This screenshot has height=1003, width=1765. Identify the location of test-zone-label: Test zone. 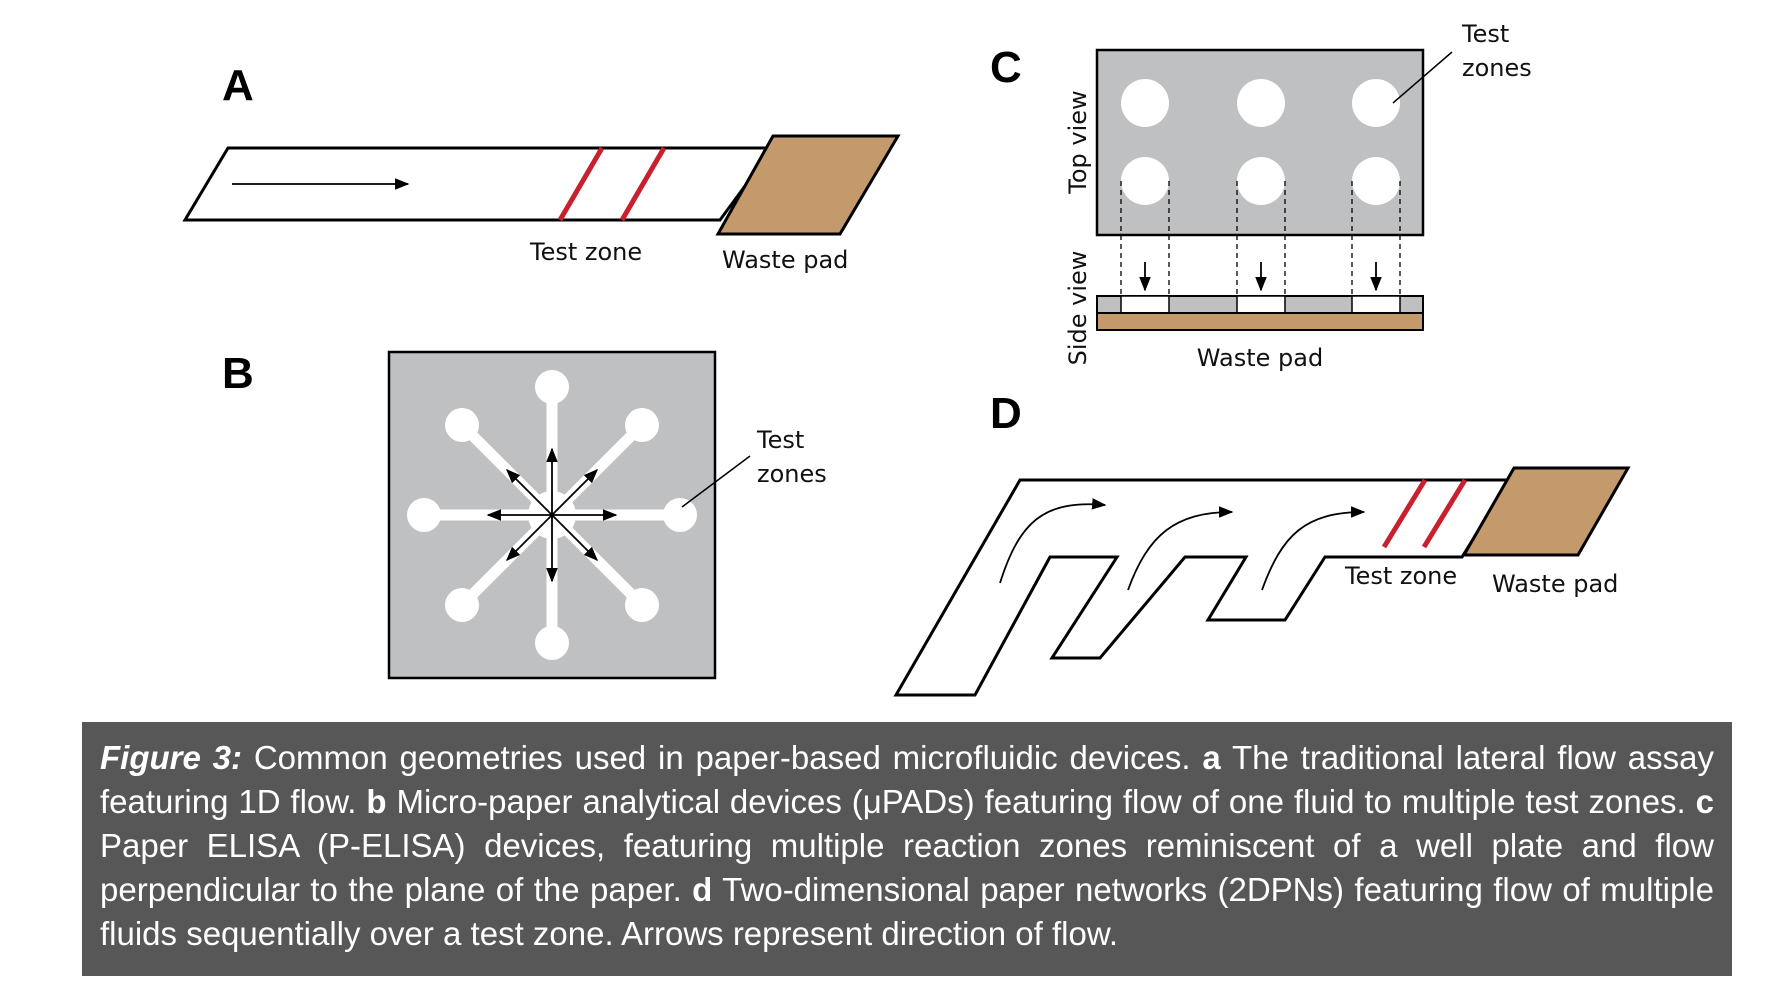
(585, 252).